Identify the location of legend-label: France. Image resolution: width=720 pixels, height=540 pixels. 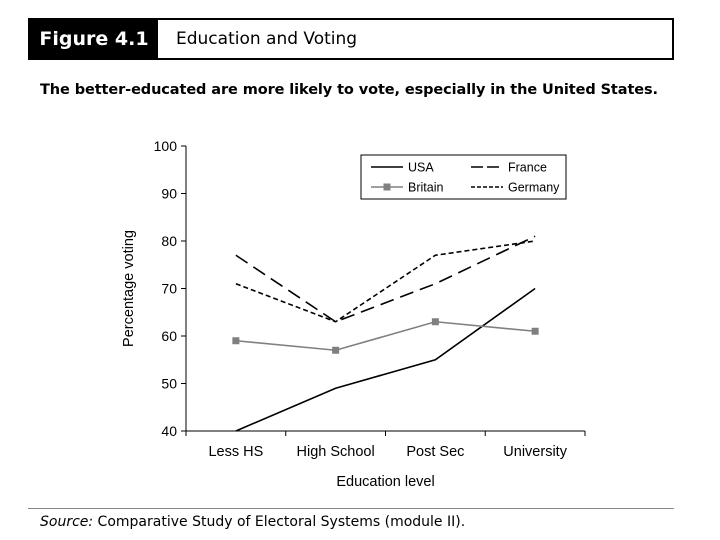
(527, 168).